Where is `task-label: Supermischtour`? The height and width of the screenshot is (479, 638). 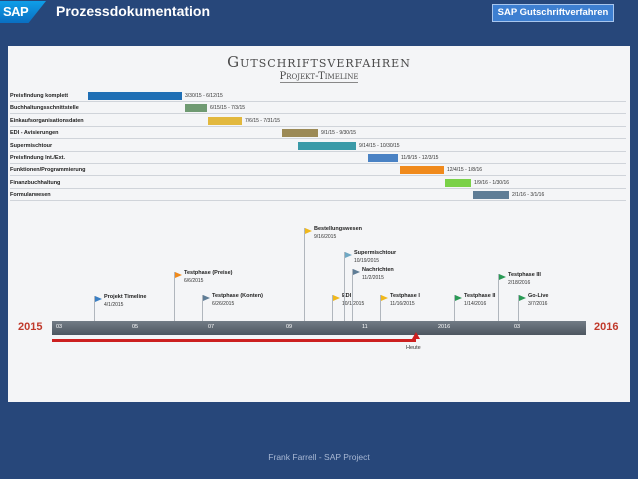 task-label: Supermischtour is located at coordinates (31, 145).